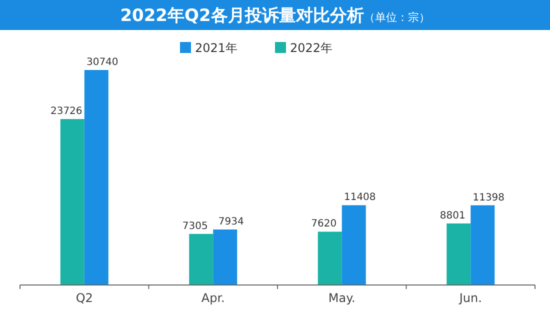 Image resolution: width=550 pixels, height=320 pixels. I want to click on data-label: 8801, so click(453, 216).